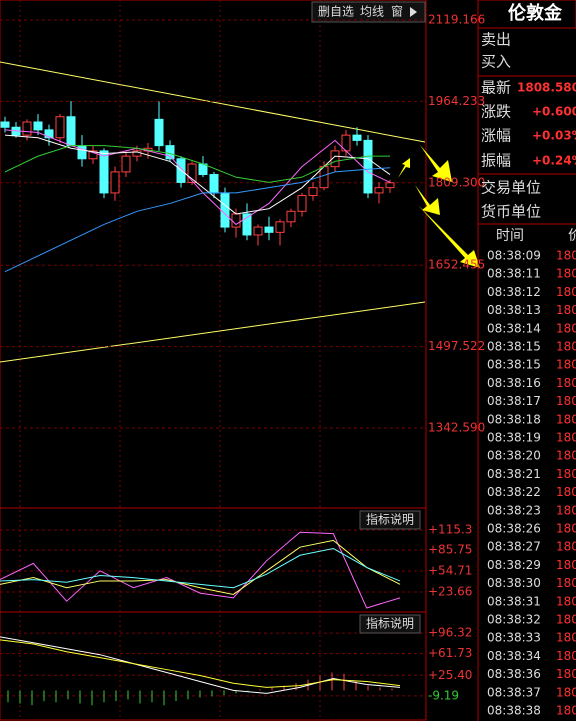 This screenshot has width=576, height=721. I want to click on quote-label: 涨跌, so click(496, 112).